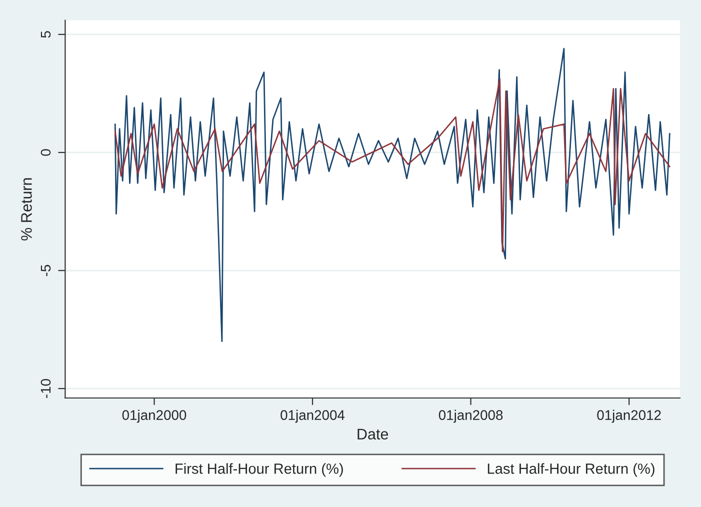  Describe the element at coordinates (470, 416) in the screenshot. I see `x-tick-label: 01jan2008` at that location.